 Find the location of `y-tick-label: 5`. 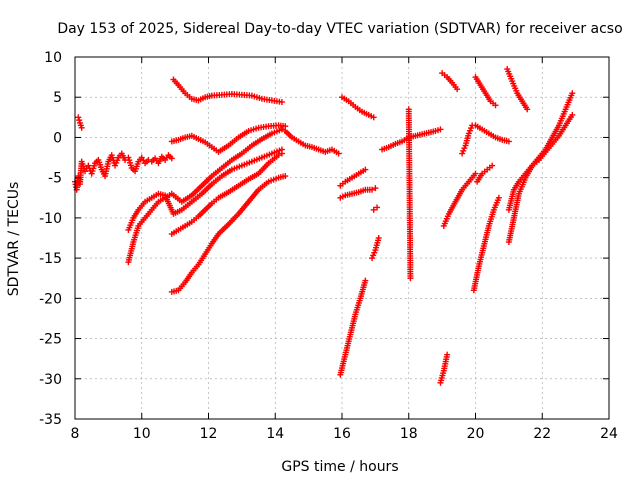

y-tick-label: 5 is located at coordinates (57, 98).